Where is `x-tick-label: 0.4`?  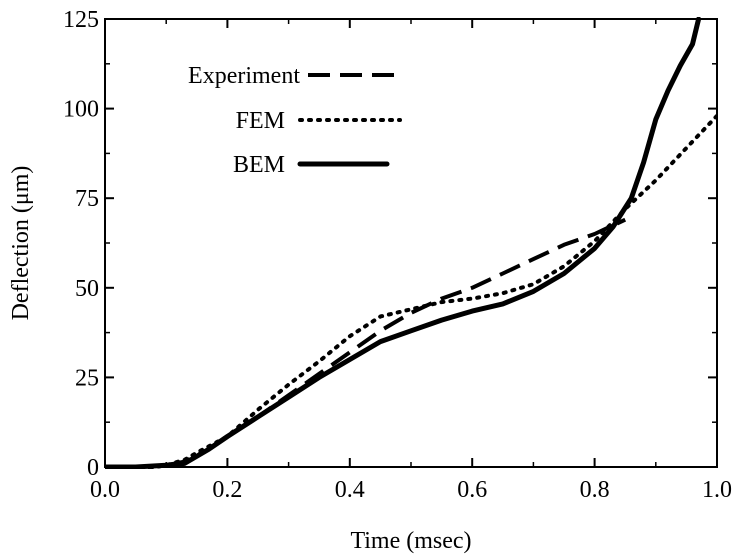 x-tick-label: 0.4 is located at coordinates (350, 490).